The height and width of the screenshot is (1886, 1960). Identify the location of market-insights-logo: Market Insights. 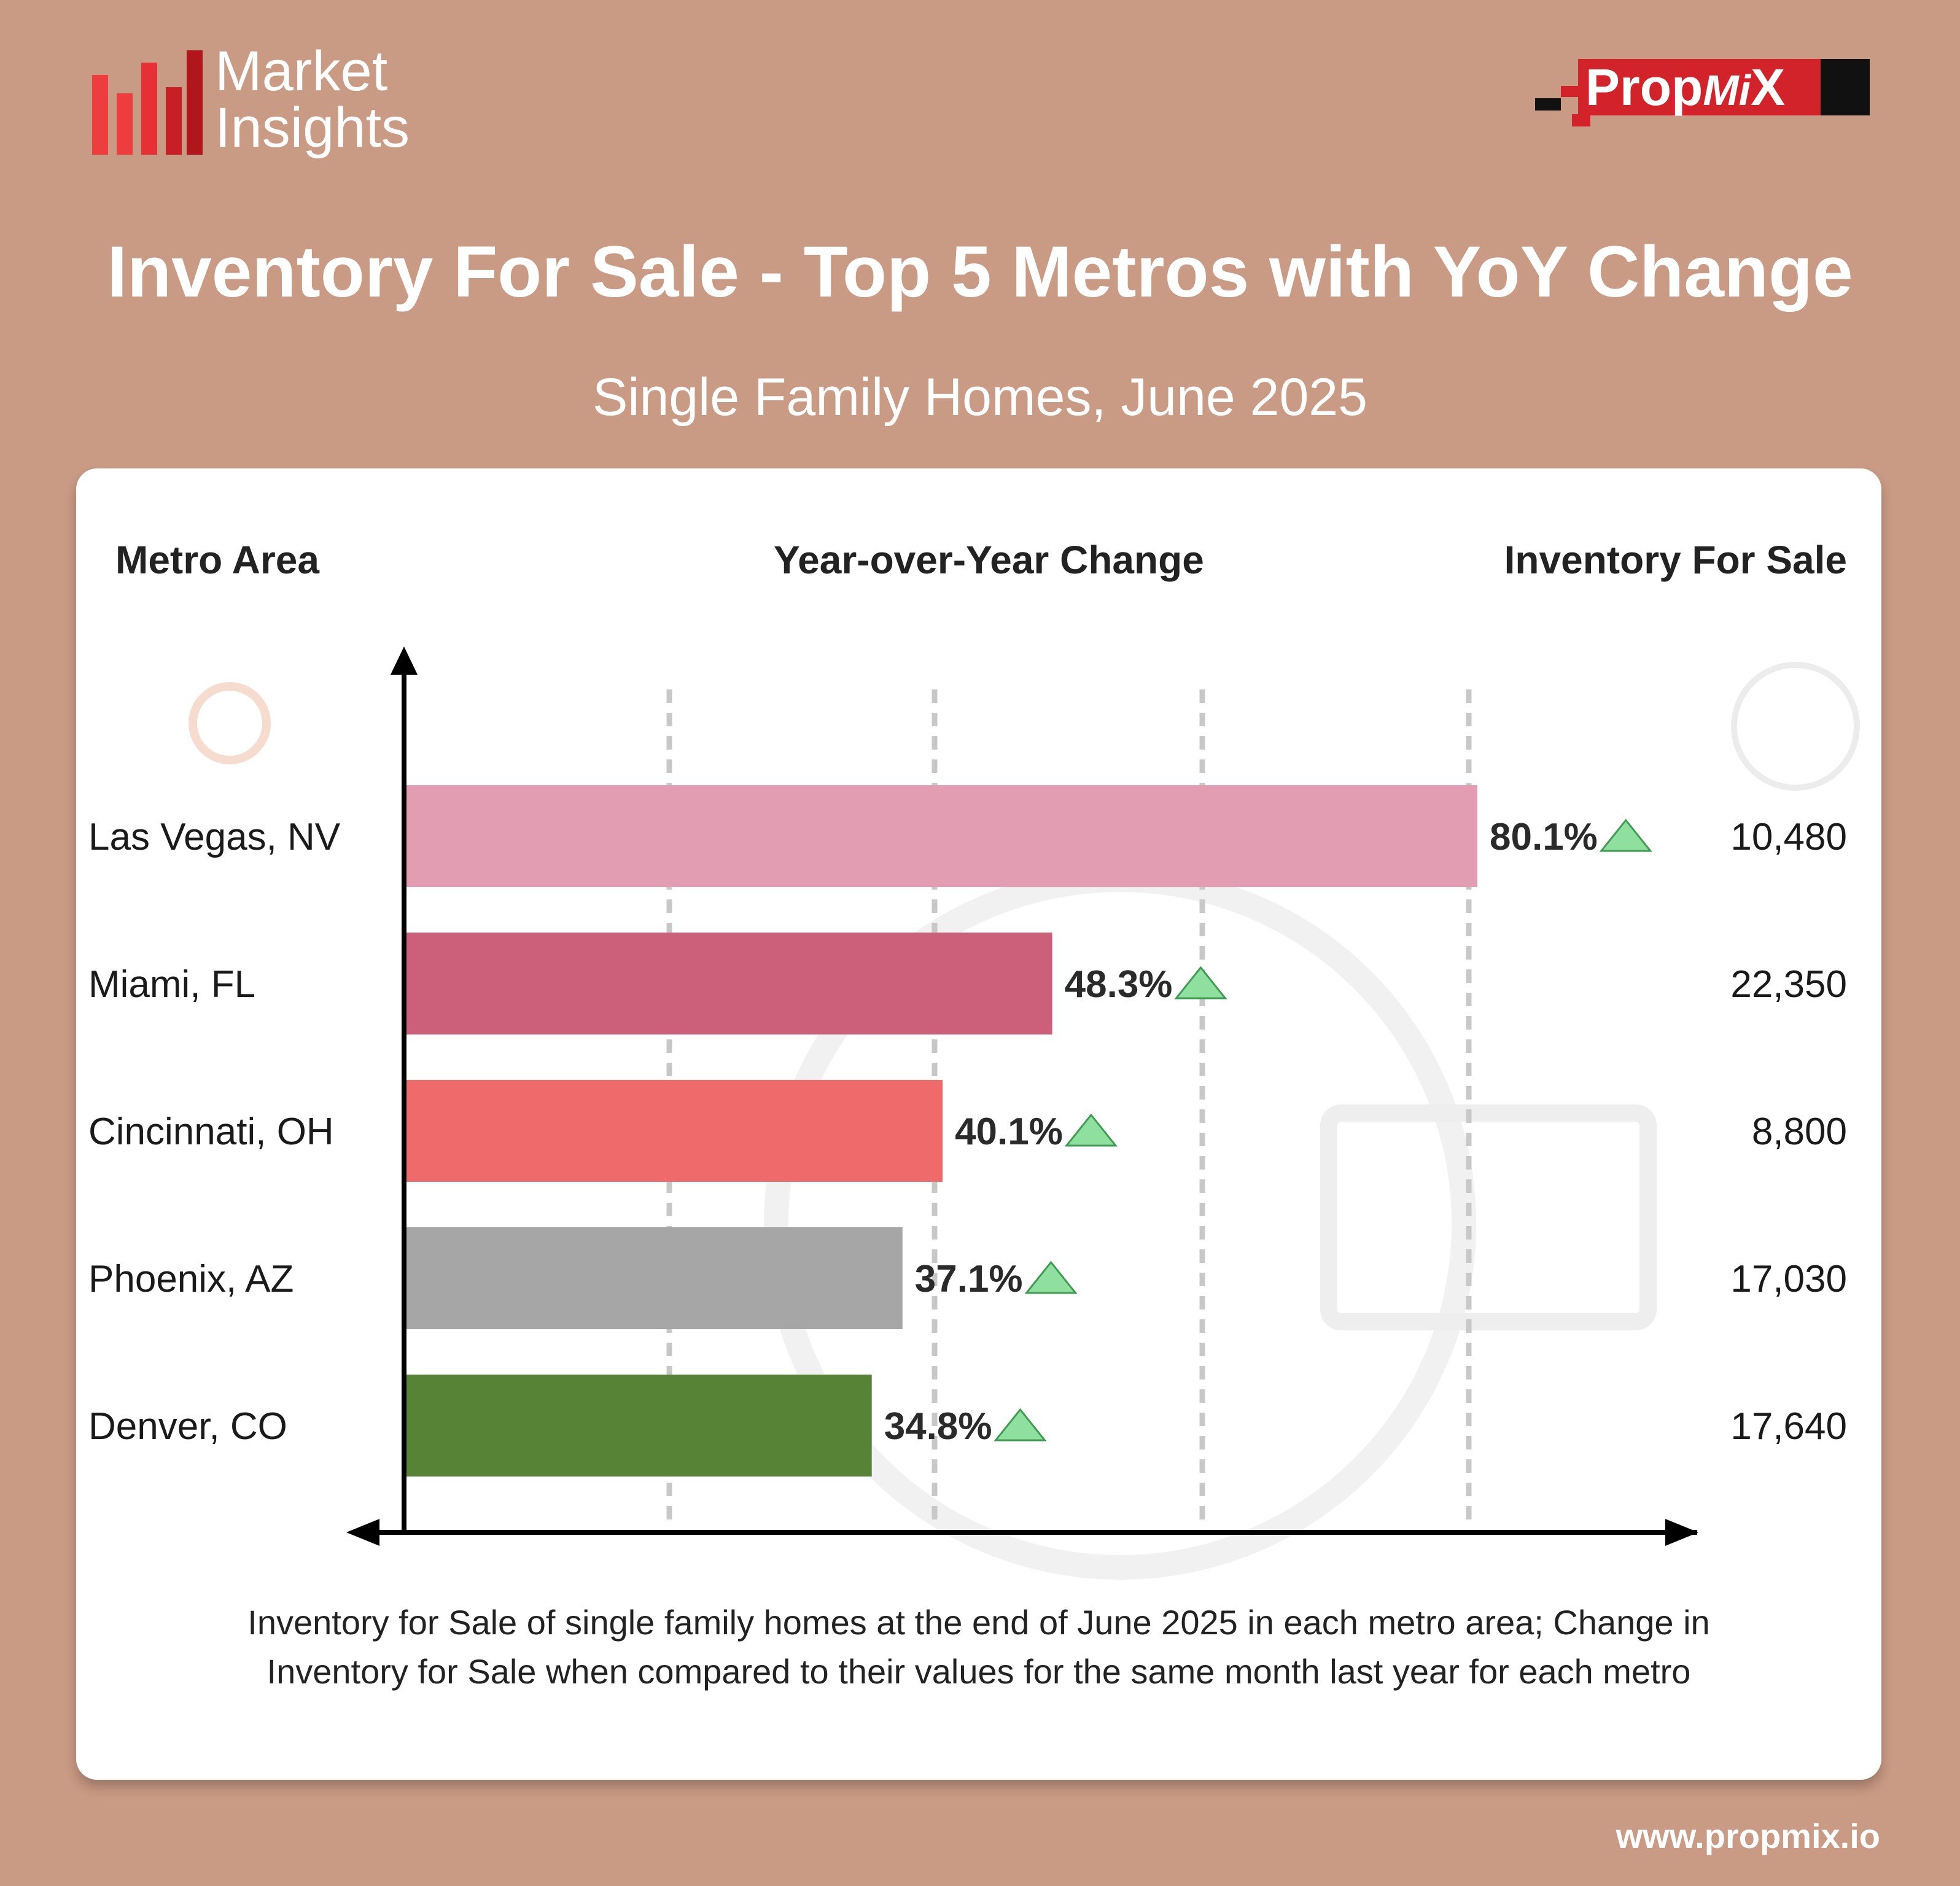
(282, 104).